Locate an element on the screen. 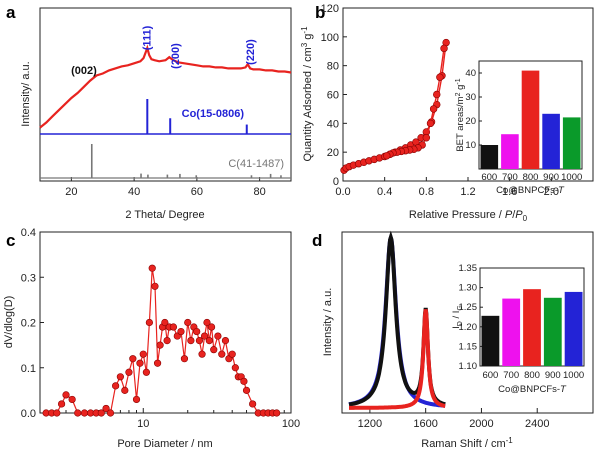  pore-distribution-line is located at coordinates (161, 341).